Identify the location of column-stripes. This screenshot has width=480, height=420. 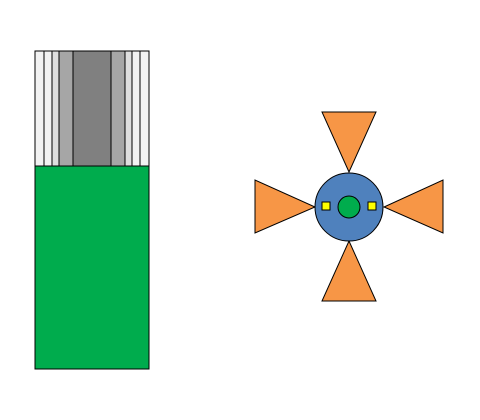
(92, 108).